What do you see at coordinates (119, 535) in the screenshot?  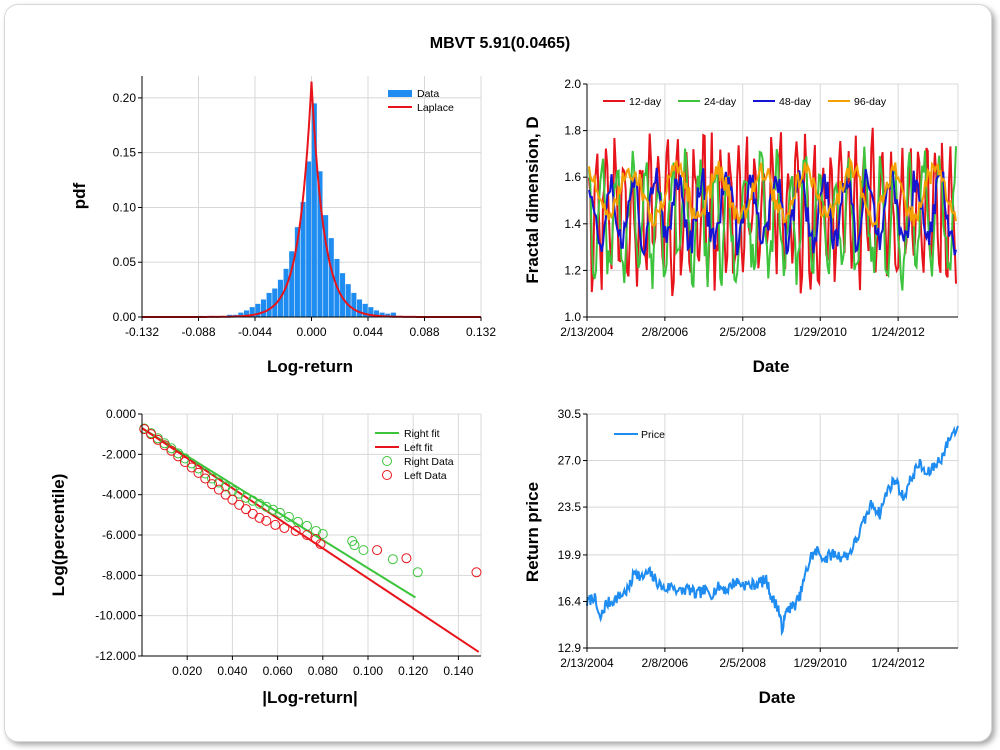 I see `y-tick-label: -6.000` at bounding box center [119, 535].